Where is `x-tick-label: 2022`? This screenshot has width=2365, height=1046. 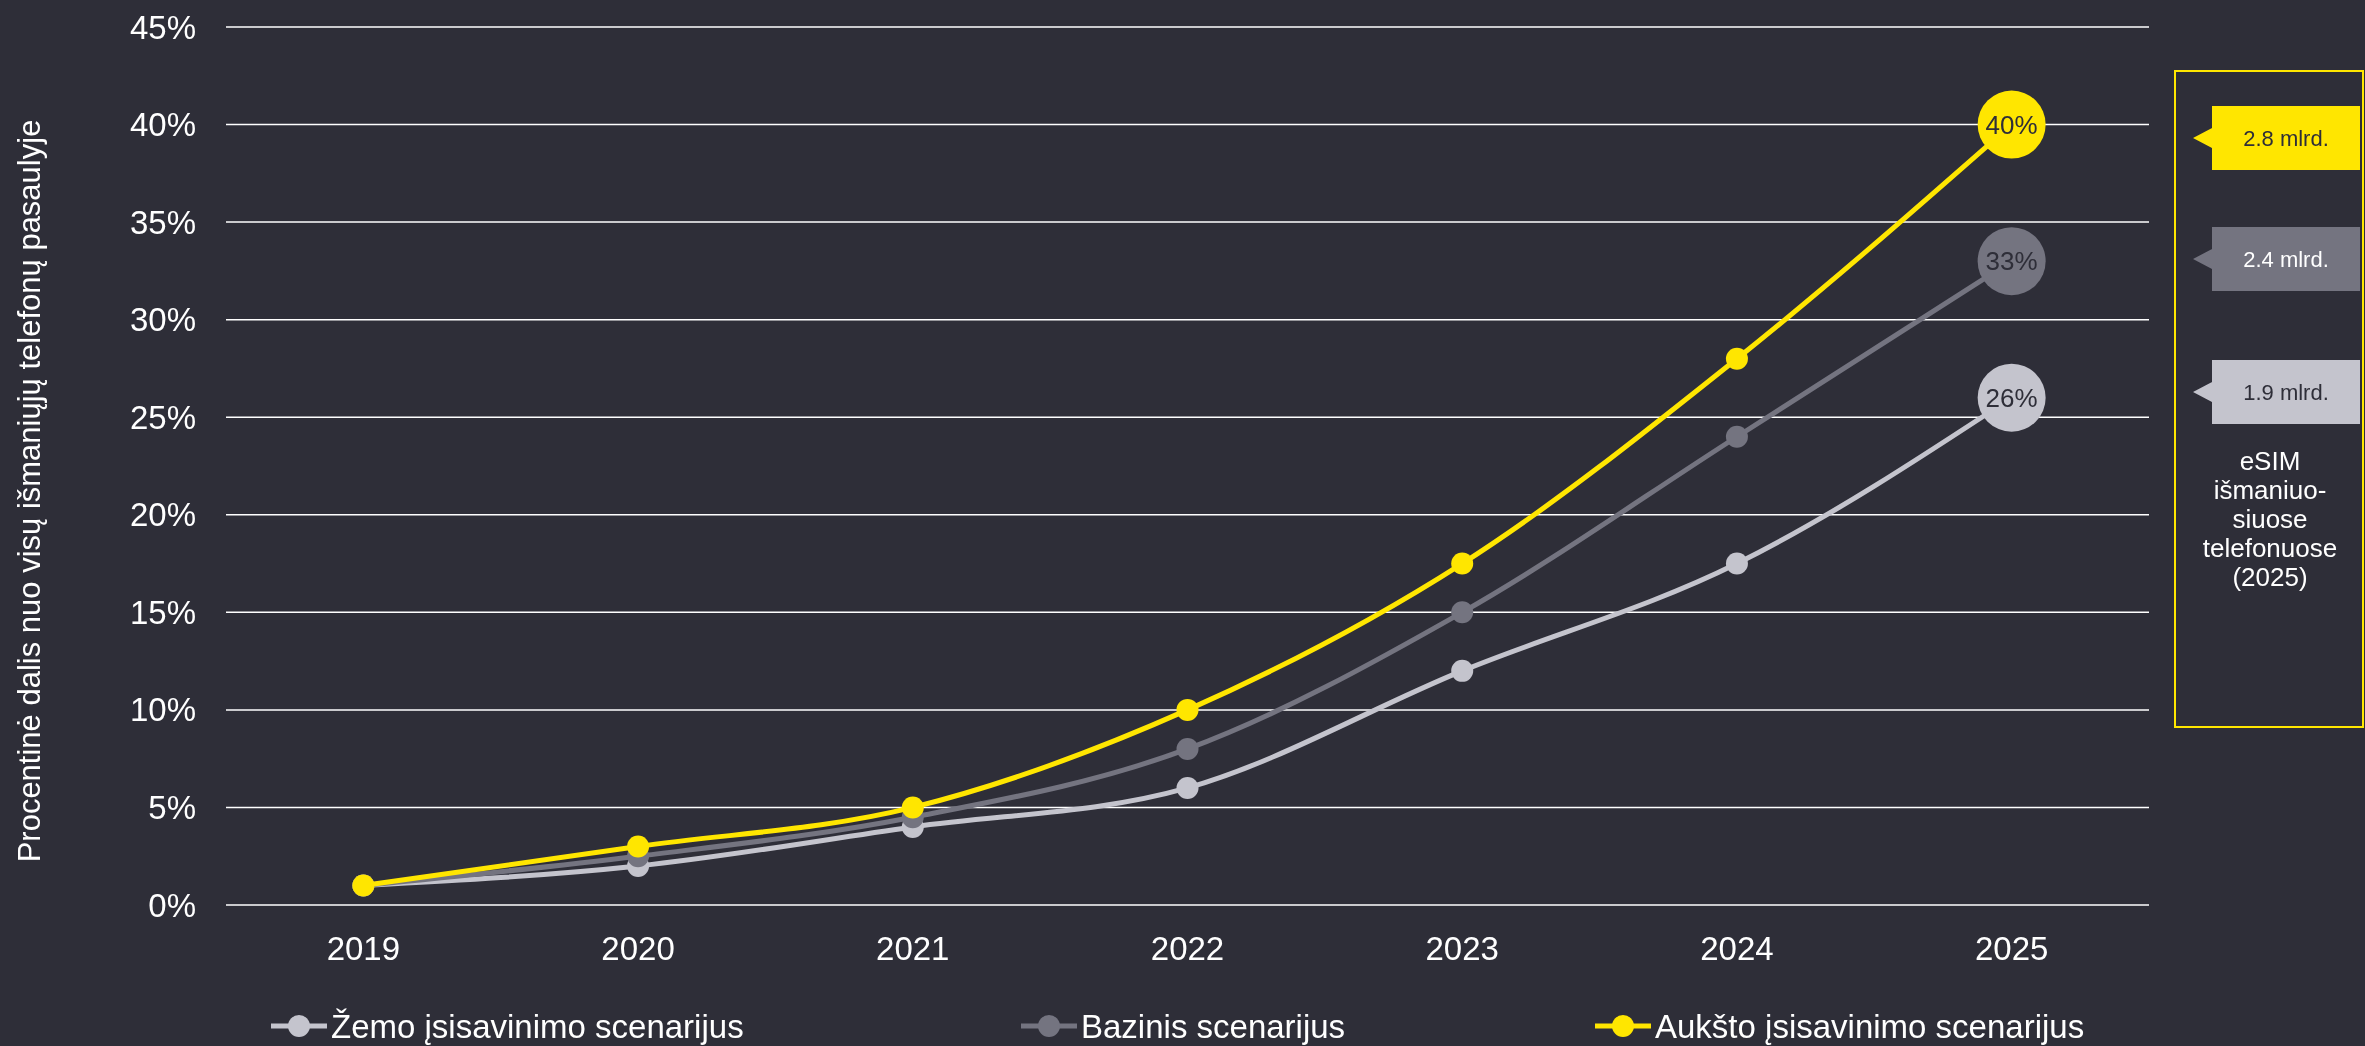
x-tick-label: 2022 is located at coordinates (1187, 948).